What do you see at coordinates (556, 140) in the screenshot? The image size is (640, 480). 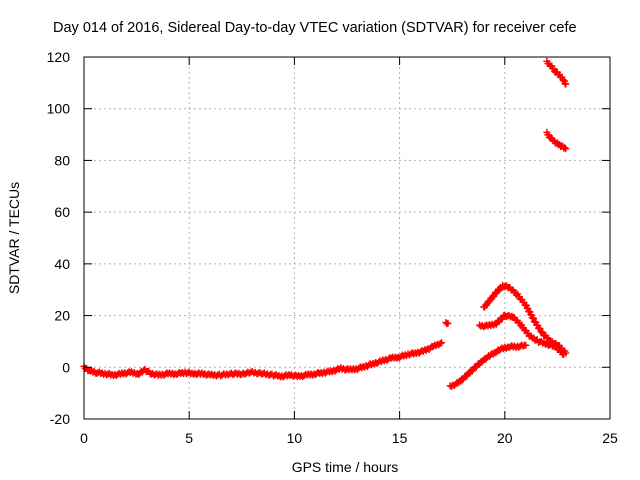 I see `series-high-segment-B` at bounding box center [556, 140].